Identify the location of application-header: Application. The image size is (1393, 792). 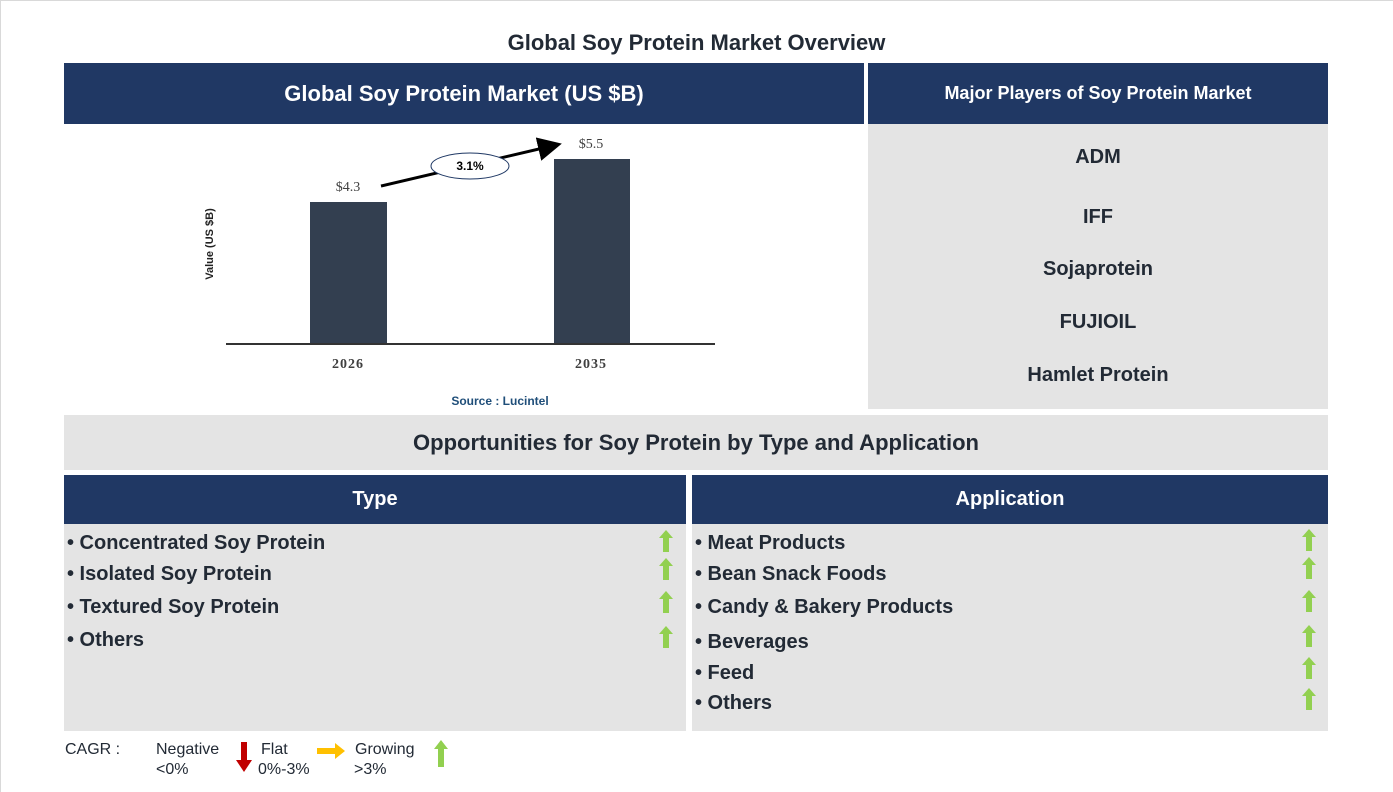
(1010, 499).